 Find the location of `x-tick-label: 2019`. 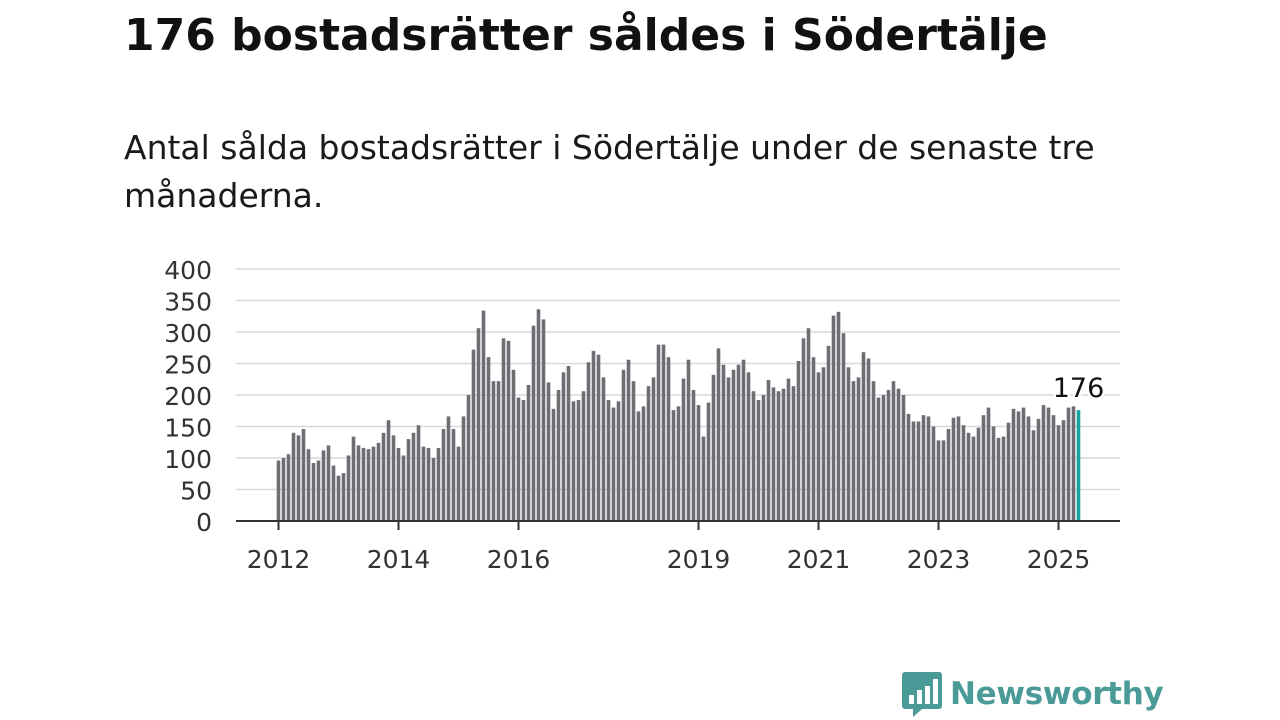

x-tick-label: 2019 is located at coordinates (699, 559).